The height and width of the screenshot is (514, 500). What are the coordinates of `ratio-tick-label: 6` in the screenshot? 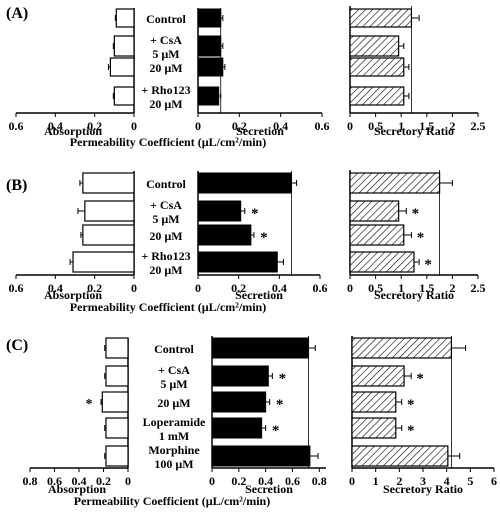 It's located at (494, 481).